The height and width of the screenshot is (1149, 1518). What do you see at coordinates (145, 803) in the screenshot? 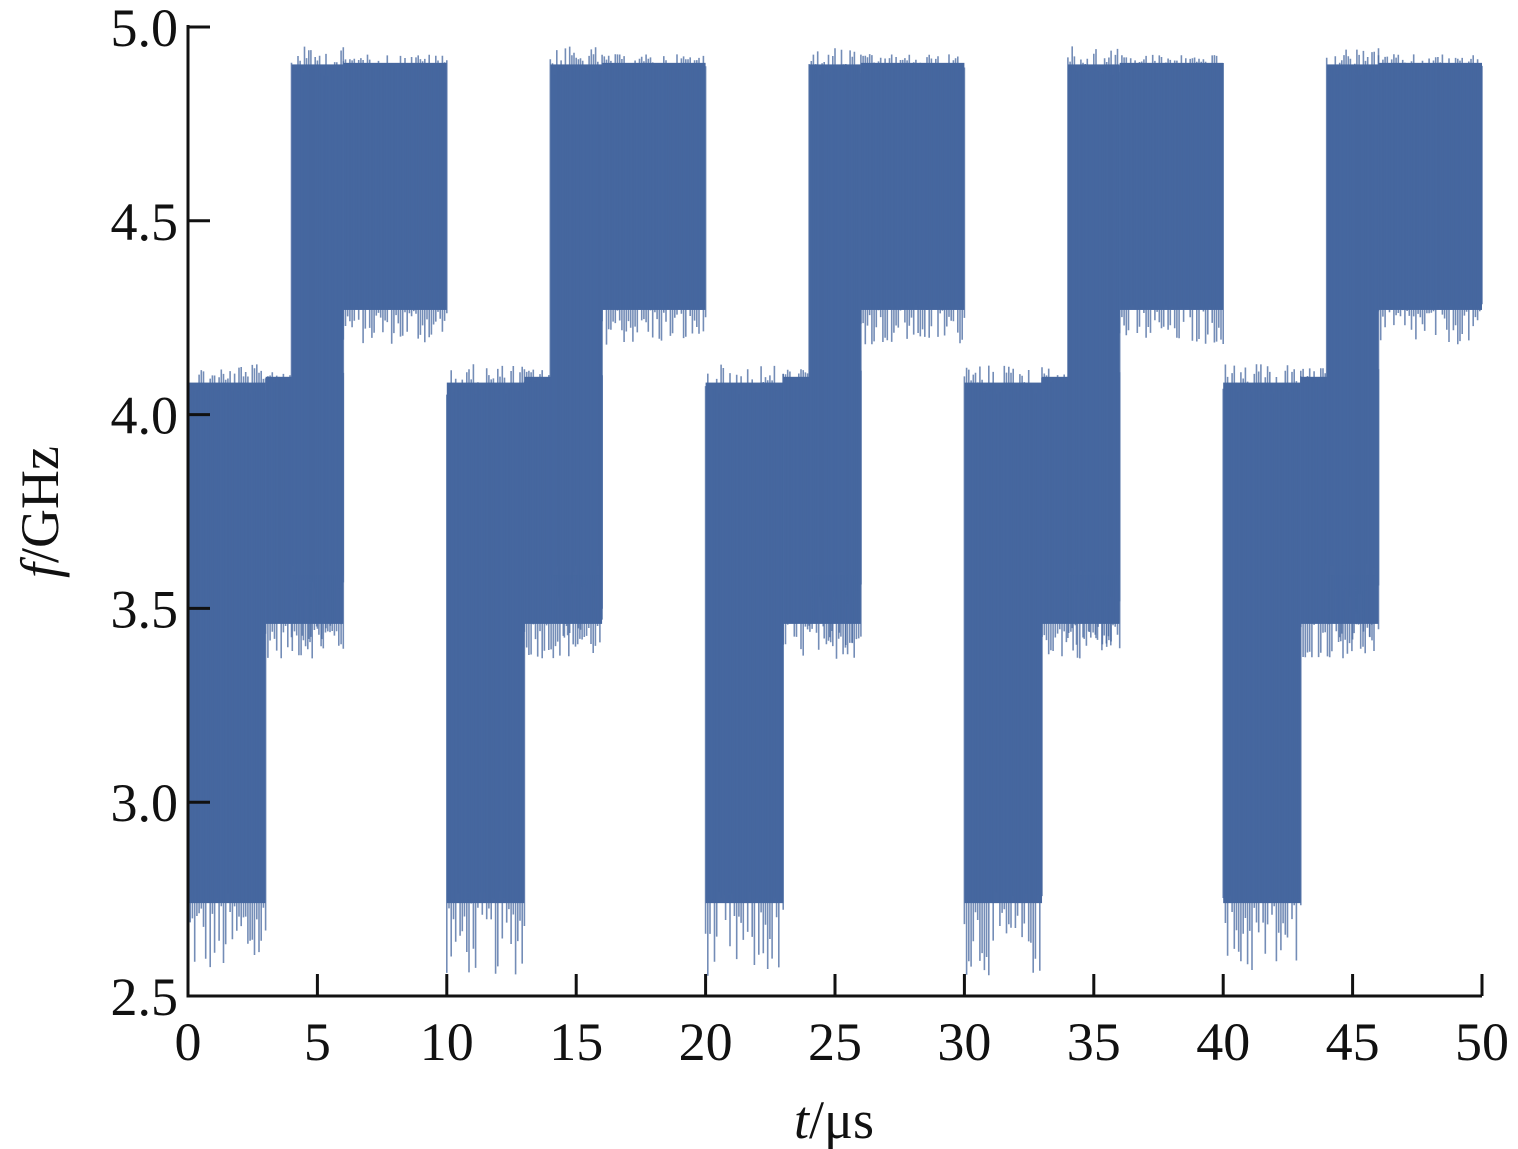
I see `y-tick-label: 3.0` at bounding box center [145, 803].